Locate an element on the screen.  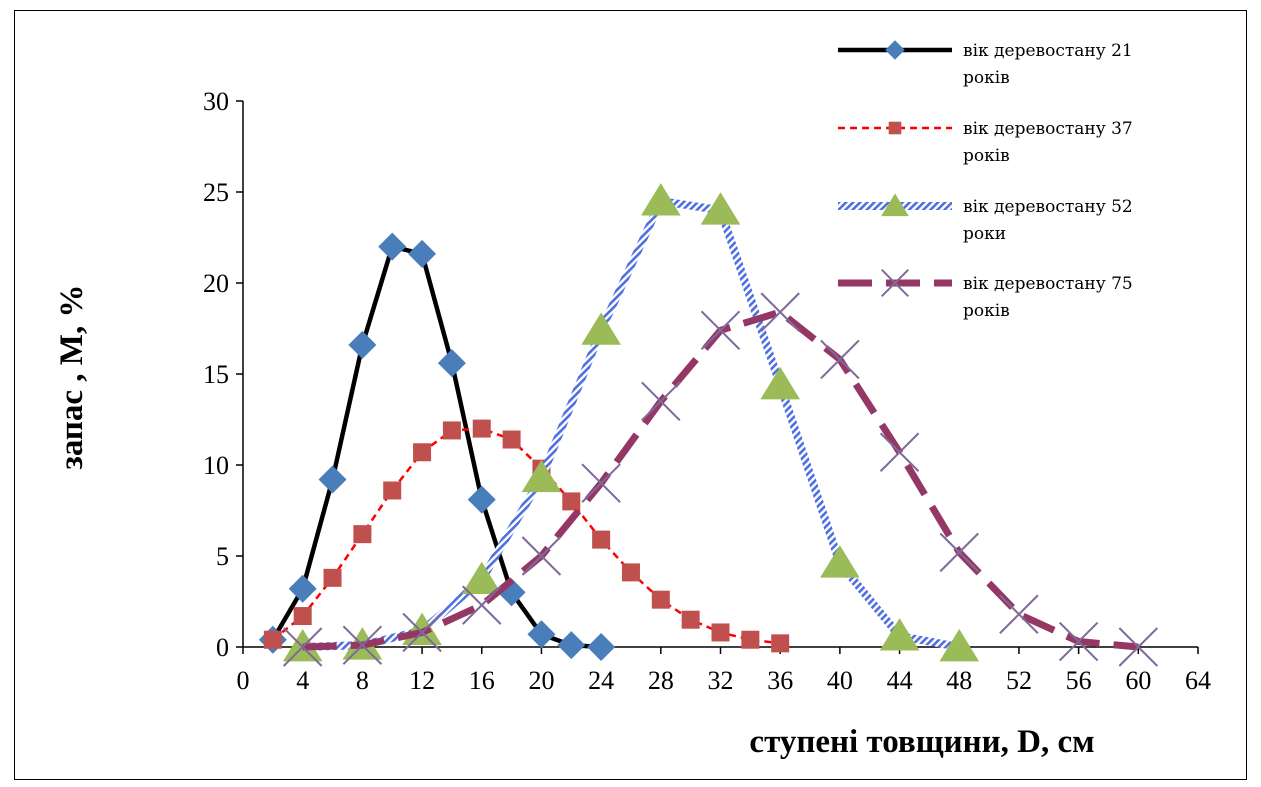
y-tick-label: 5 is located at coordinates (222, 556).